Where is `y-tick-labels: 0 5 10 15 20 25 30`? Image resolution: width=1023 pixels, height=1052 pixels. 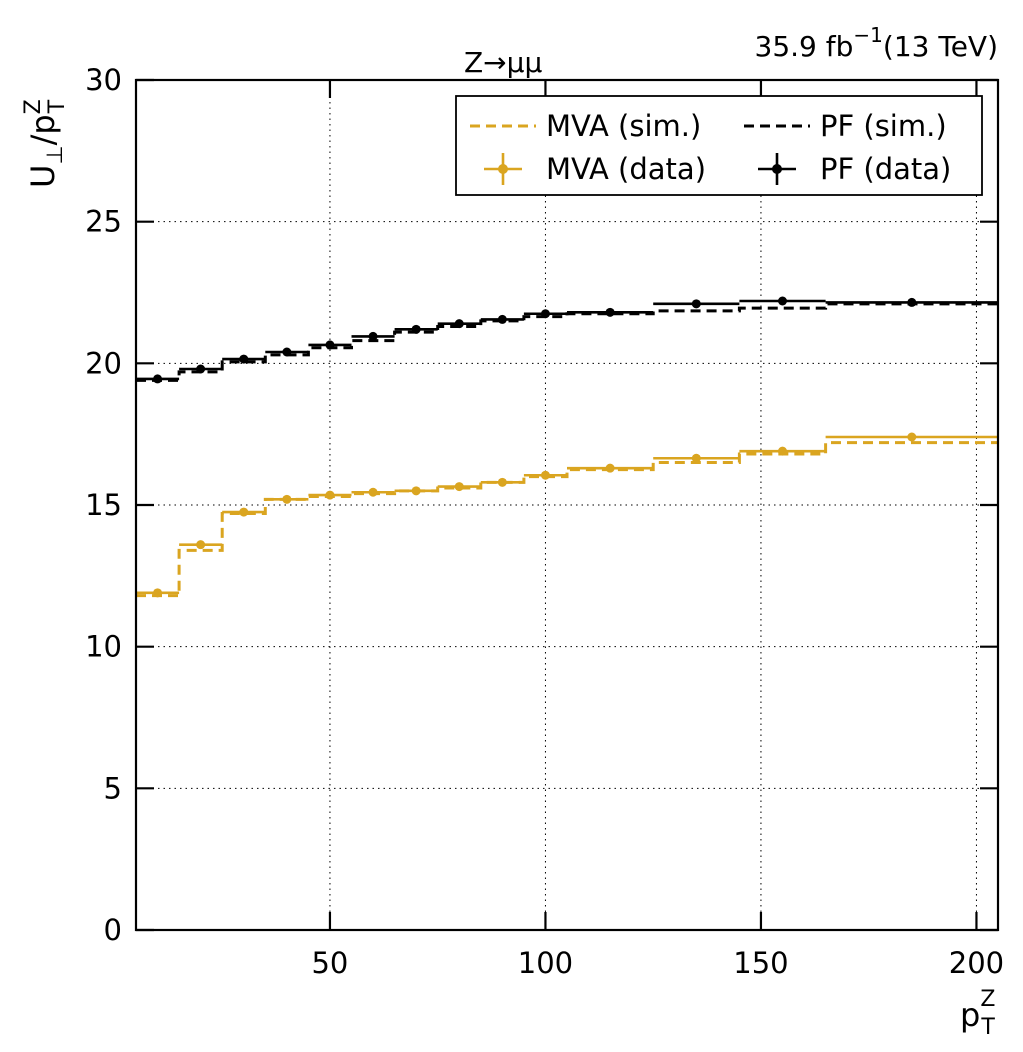
y-tick-labels: 0 5 10 15 20 25 30 is located at coordinates (103, 505).